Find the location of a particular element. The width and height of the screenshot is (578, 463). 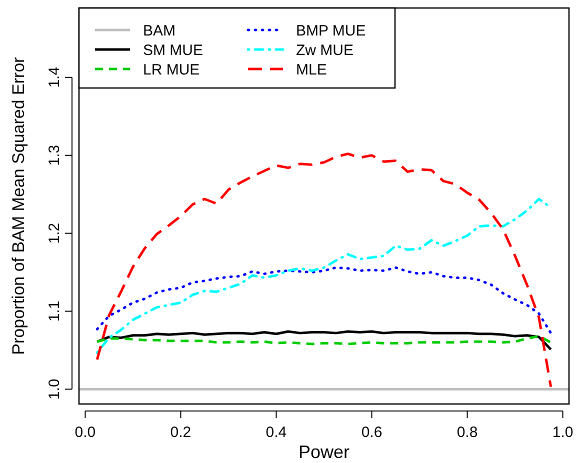

y-tick-label: 1.1 is located at coordinates (54, 311).